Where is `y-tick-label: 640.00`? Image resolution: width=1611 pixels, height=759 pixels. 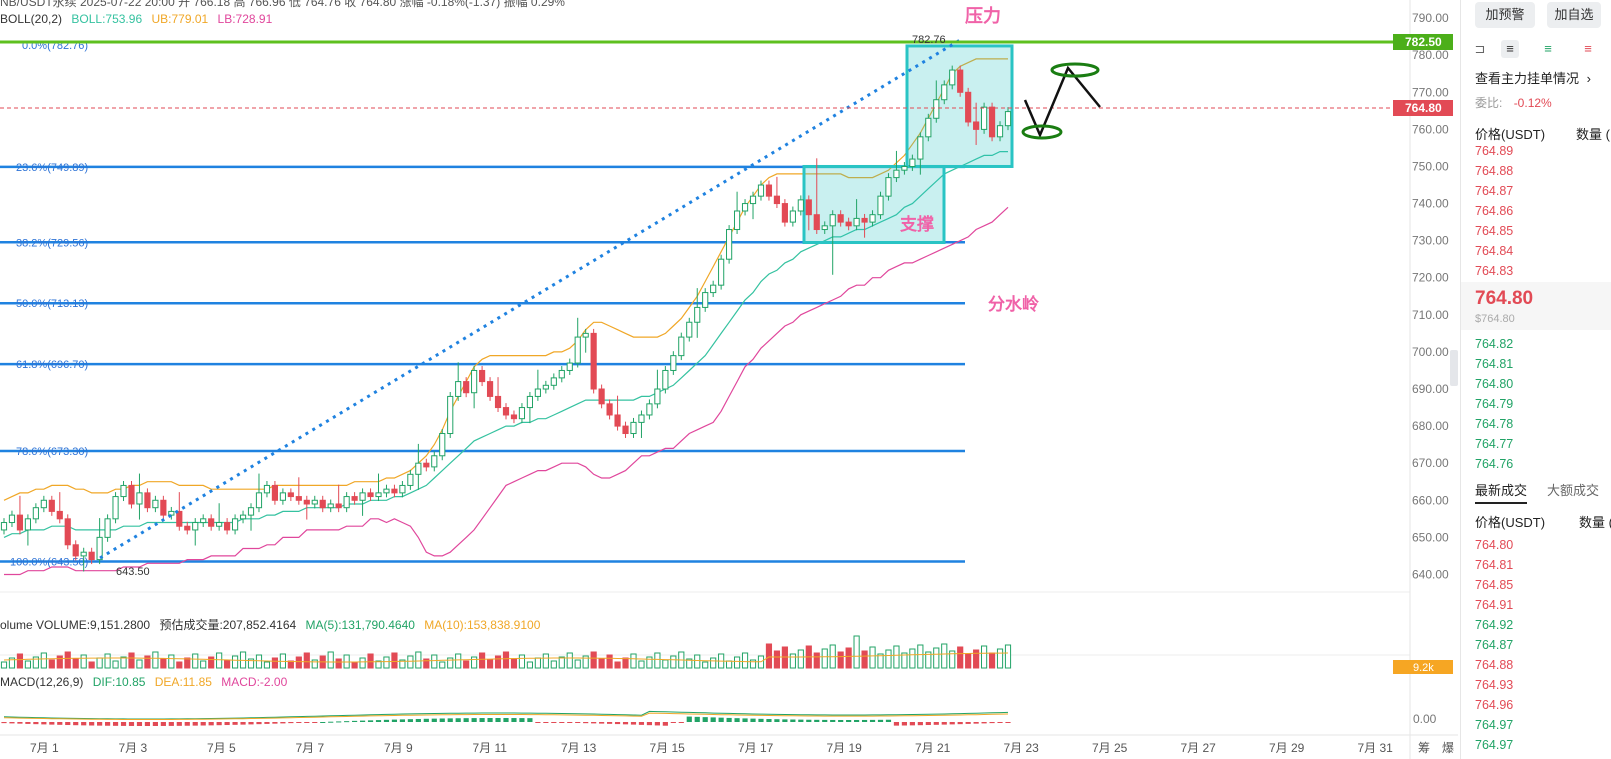 y-tick-label: 640.00 is located at coordinates (1430, 574).